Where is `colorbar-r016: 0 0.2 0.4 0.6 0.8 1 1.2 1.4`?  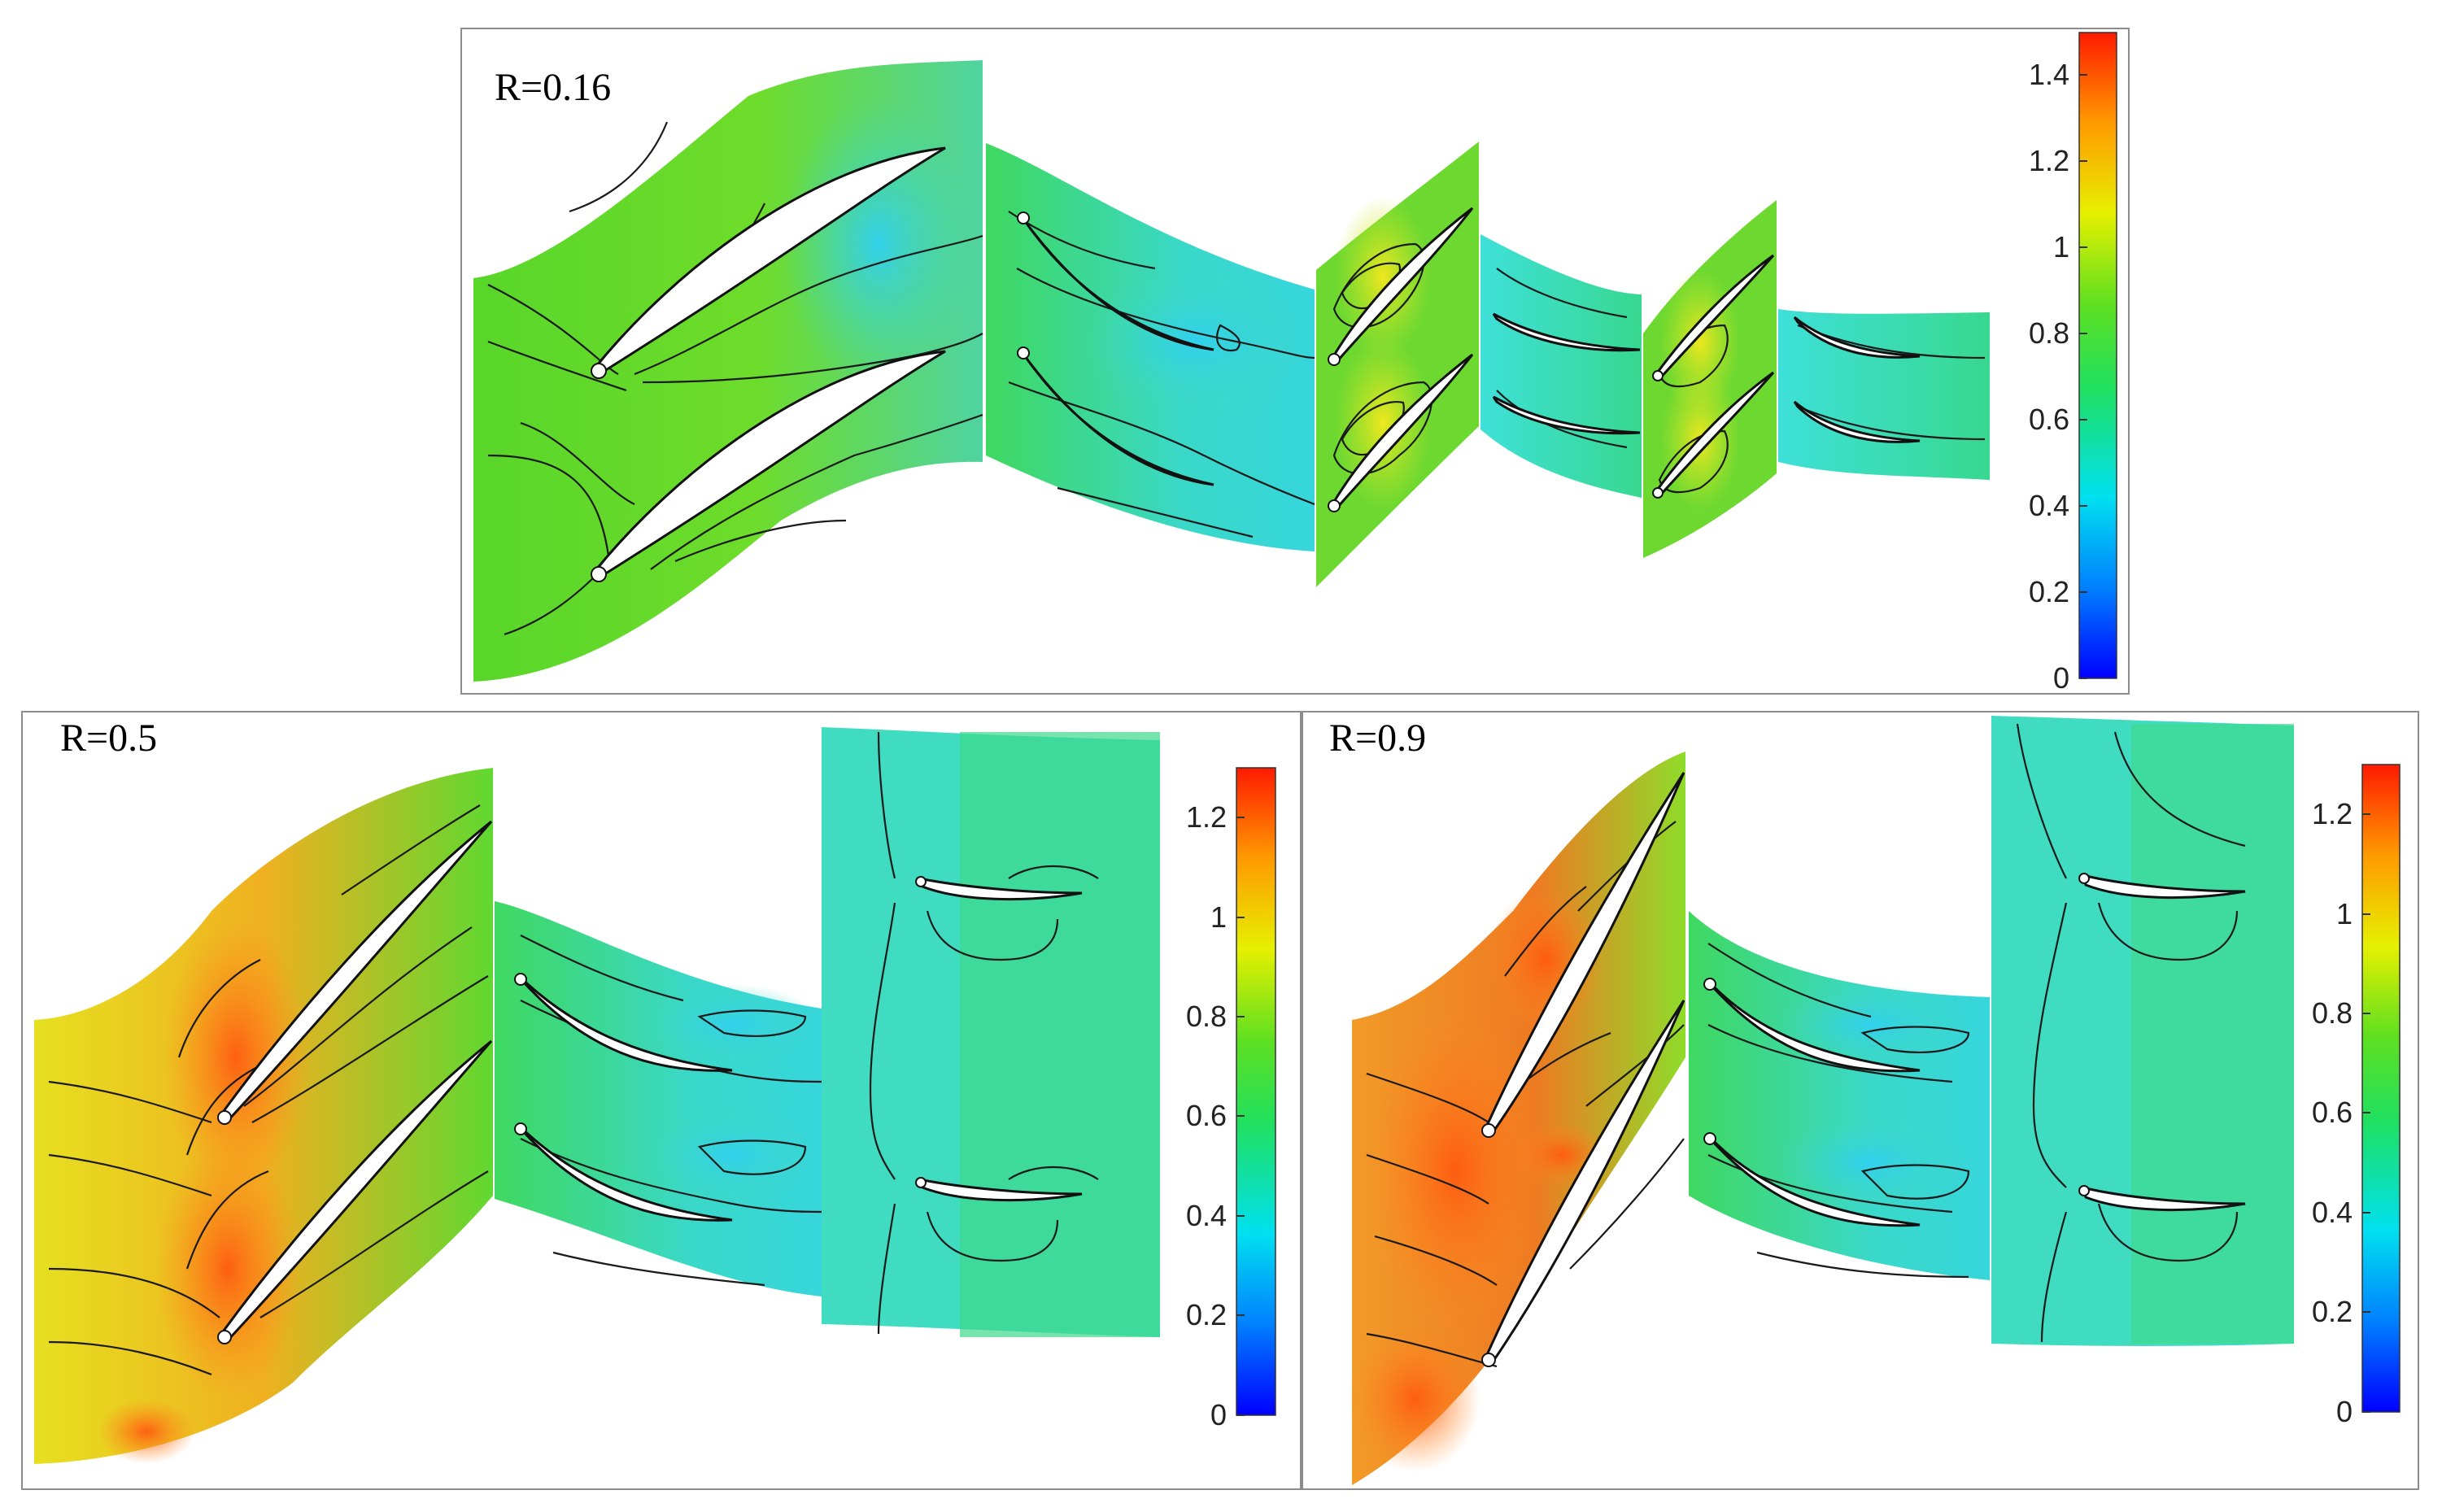
colorbar-r016: 0 0.2 0.4 0.6 0.8 1 1.2 1.4 is located at coordinates (2073, 363).